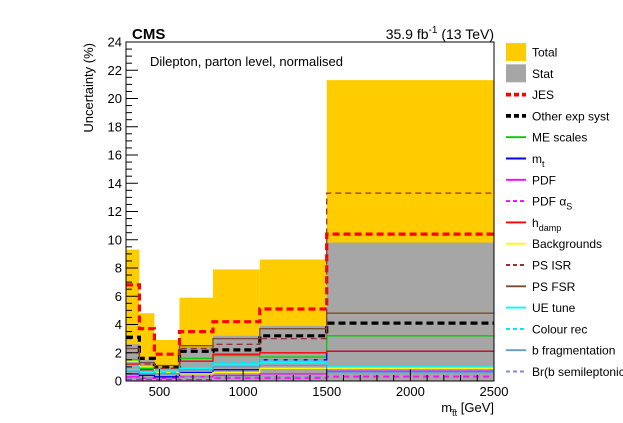 This screenshot has height=423, width=623. What do you see at coordinates (552, 266) in the screenshot?
I see `legend-label-ps-isr: PS ISR` at bounding box center [552, 266].